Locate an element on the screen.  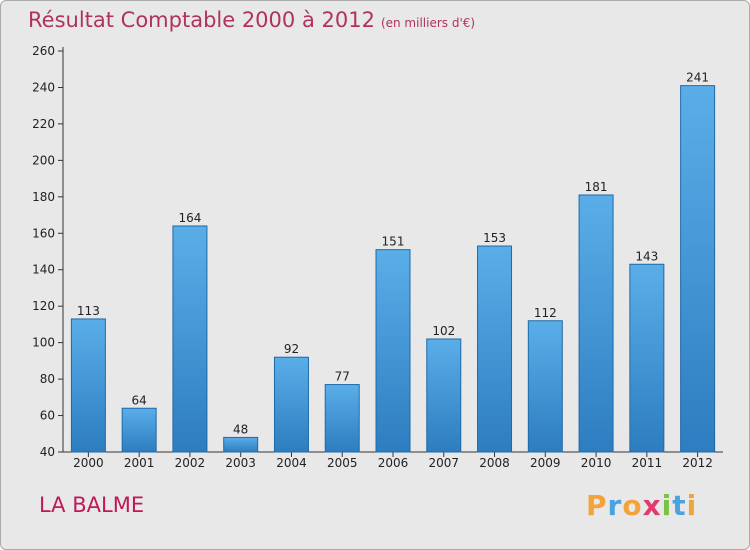
y-tick-label: 240 is located at coordinates (43, 87).